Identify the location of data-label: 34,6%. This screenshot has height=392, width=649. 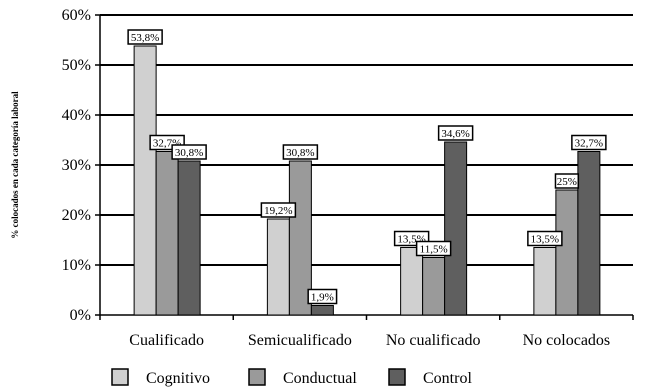
(455, 134).